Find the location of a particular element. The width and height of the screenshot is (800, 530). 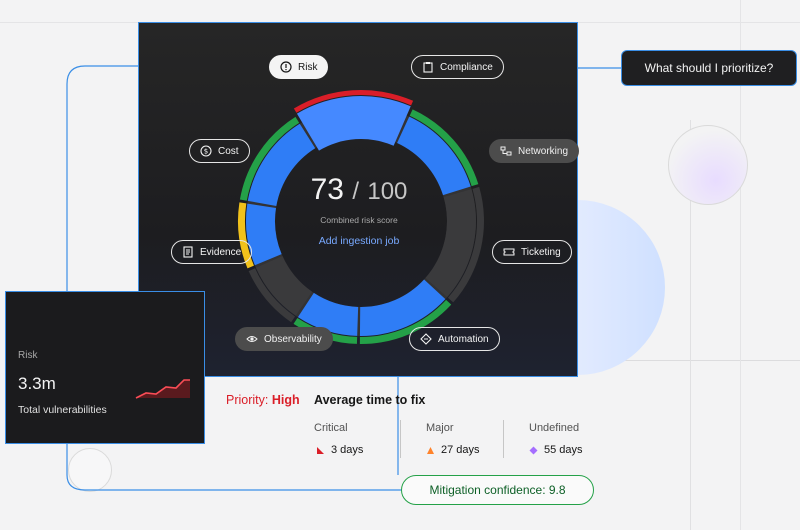

risk-card-value: 3.3m is located at coordinates (37, 383).